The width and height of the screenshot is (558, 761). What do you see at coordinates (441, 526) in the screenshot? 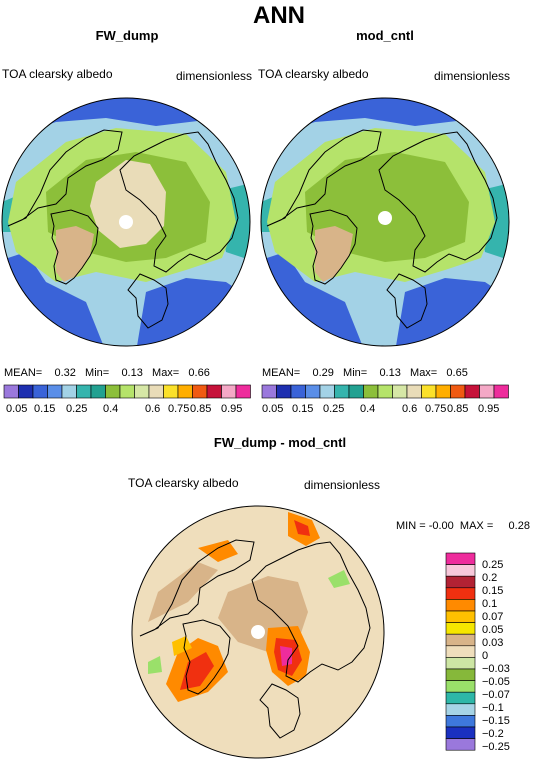
I see `min-value: -0.00` at bounding box center [441, 526].